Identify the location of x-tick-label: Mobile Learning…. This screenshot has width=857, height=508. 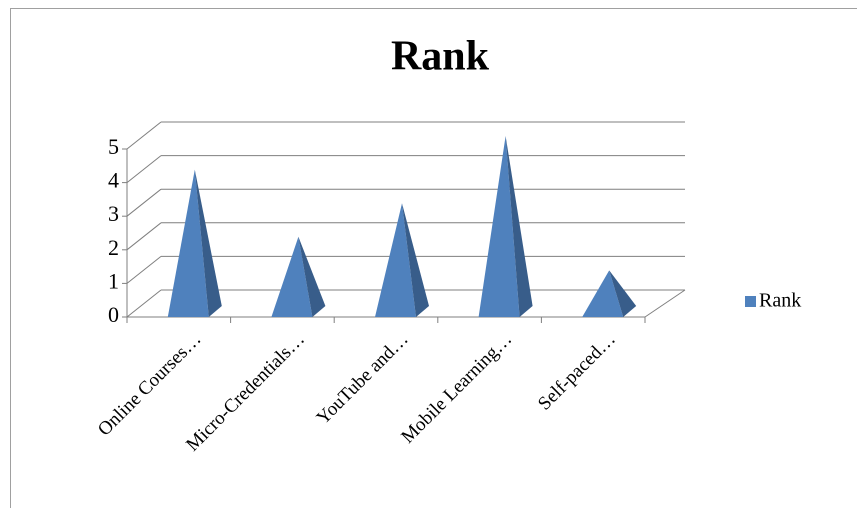
(456, 388).